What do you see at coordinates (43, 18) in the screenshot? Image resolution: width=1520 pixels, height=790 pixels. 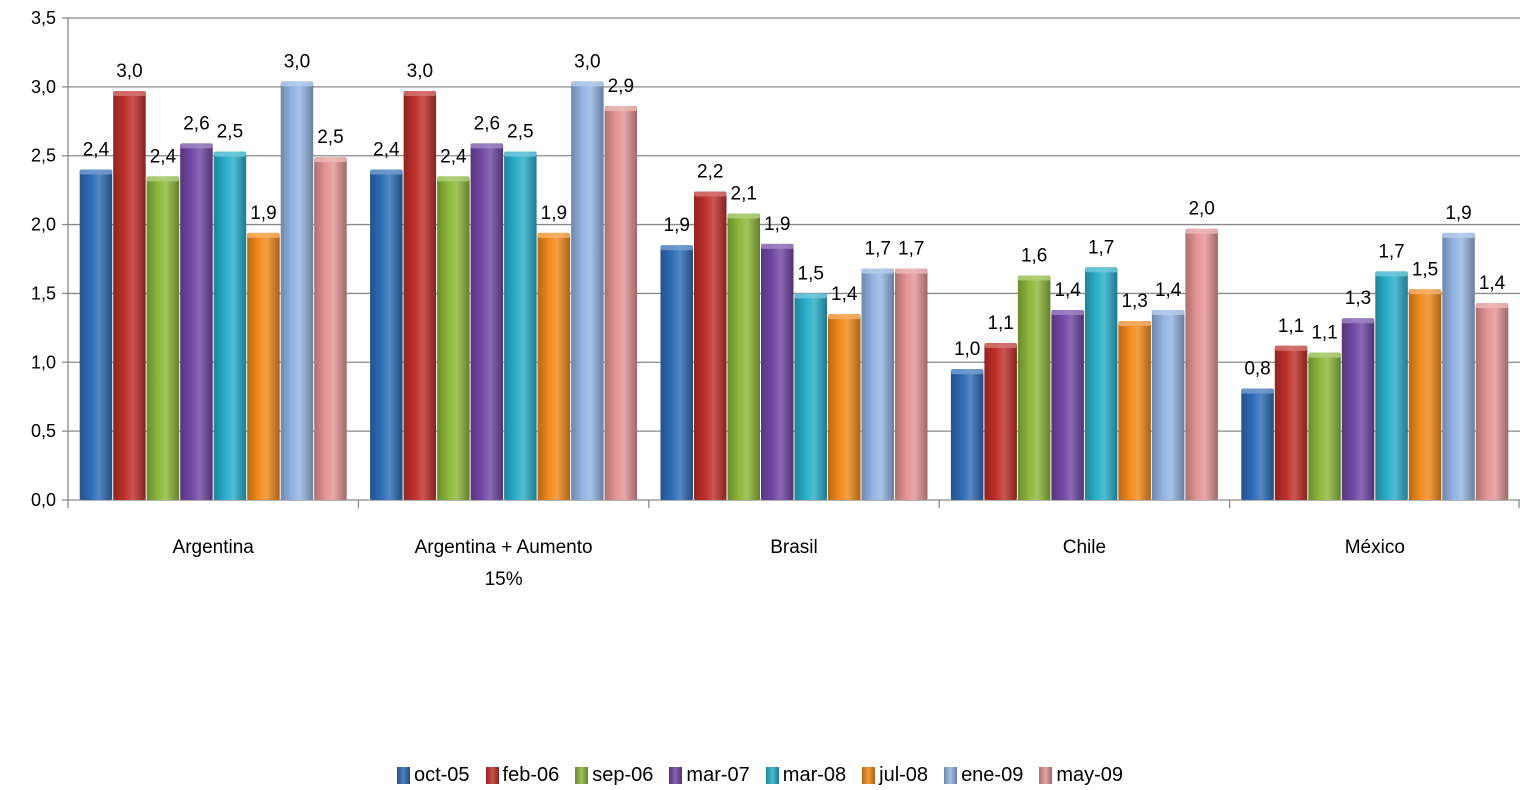 I see `y-tick-label: 3,5` at bounding box center [43, 18].